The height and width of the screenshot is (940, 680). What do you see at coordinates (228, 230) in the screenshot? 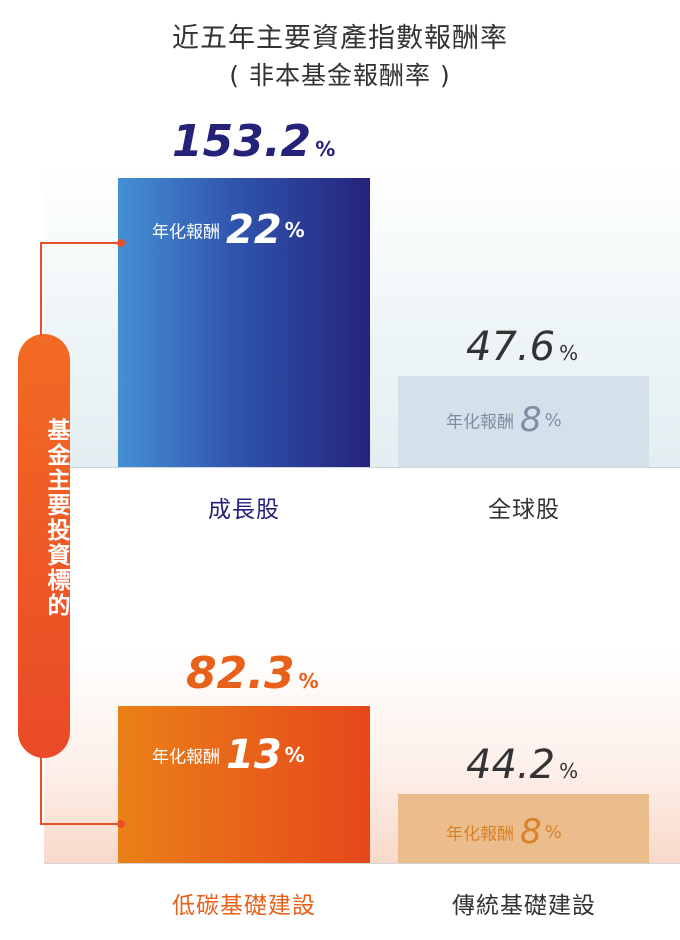
I see `annual-return-growth: 年化報酬 22%` at bounding box center [228, 230].